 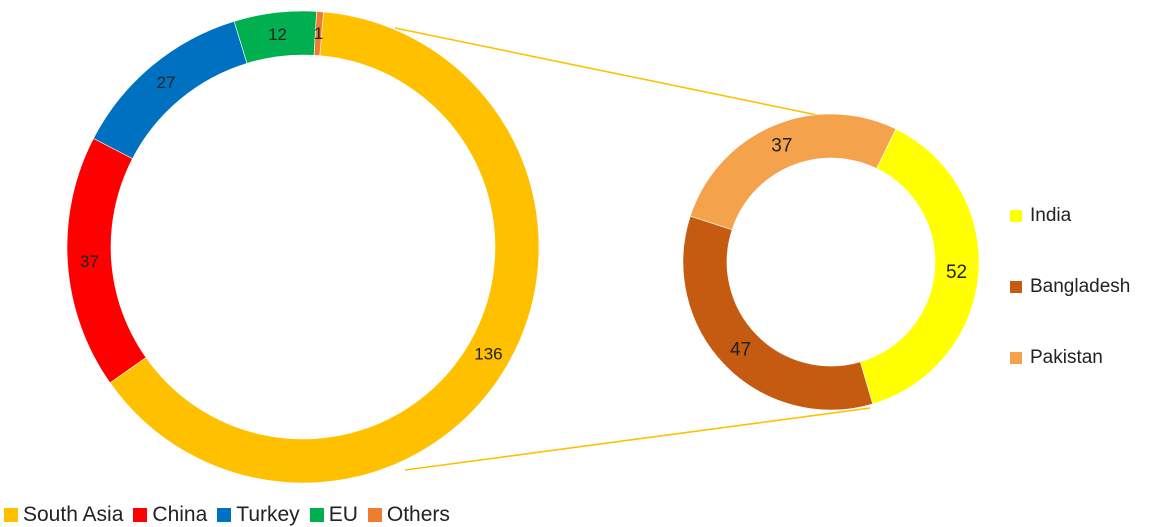 I want to click on legend-item-india: India, so click(x=1070, y=215).